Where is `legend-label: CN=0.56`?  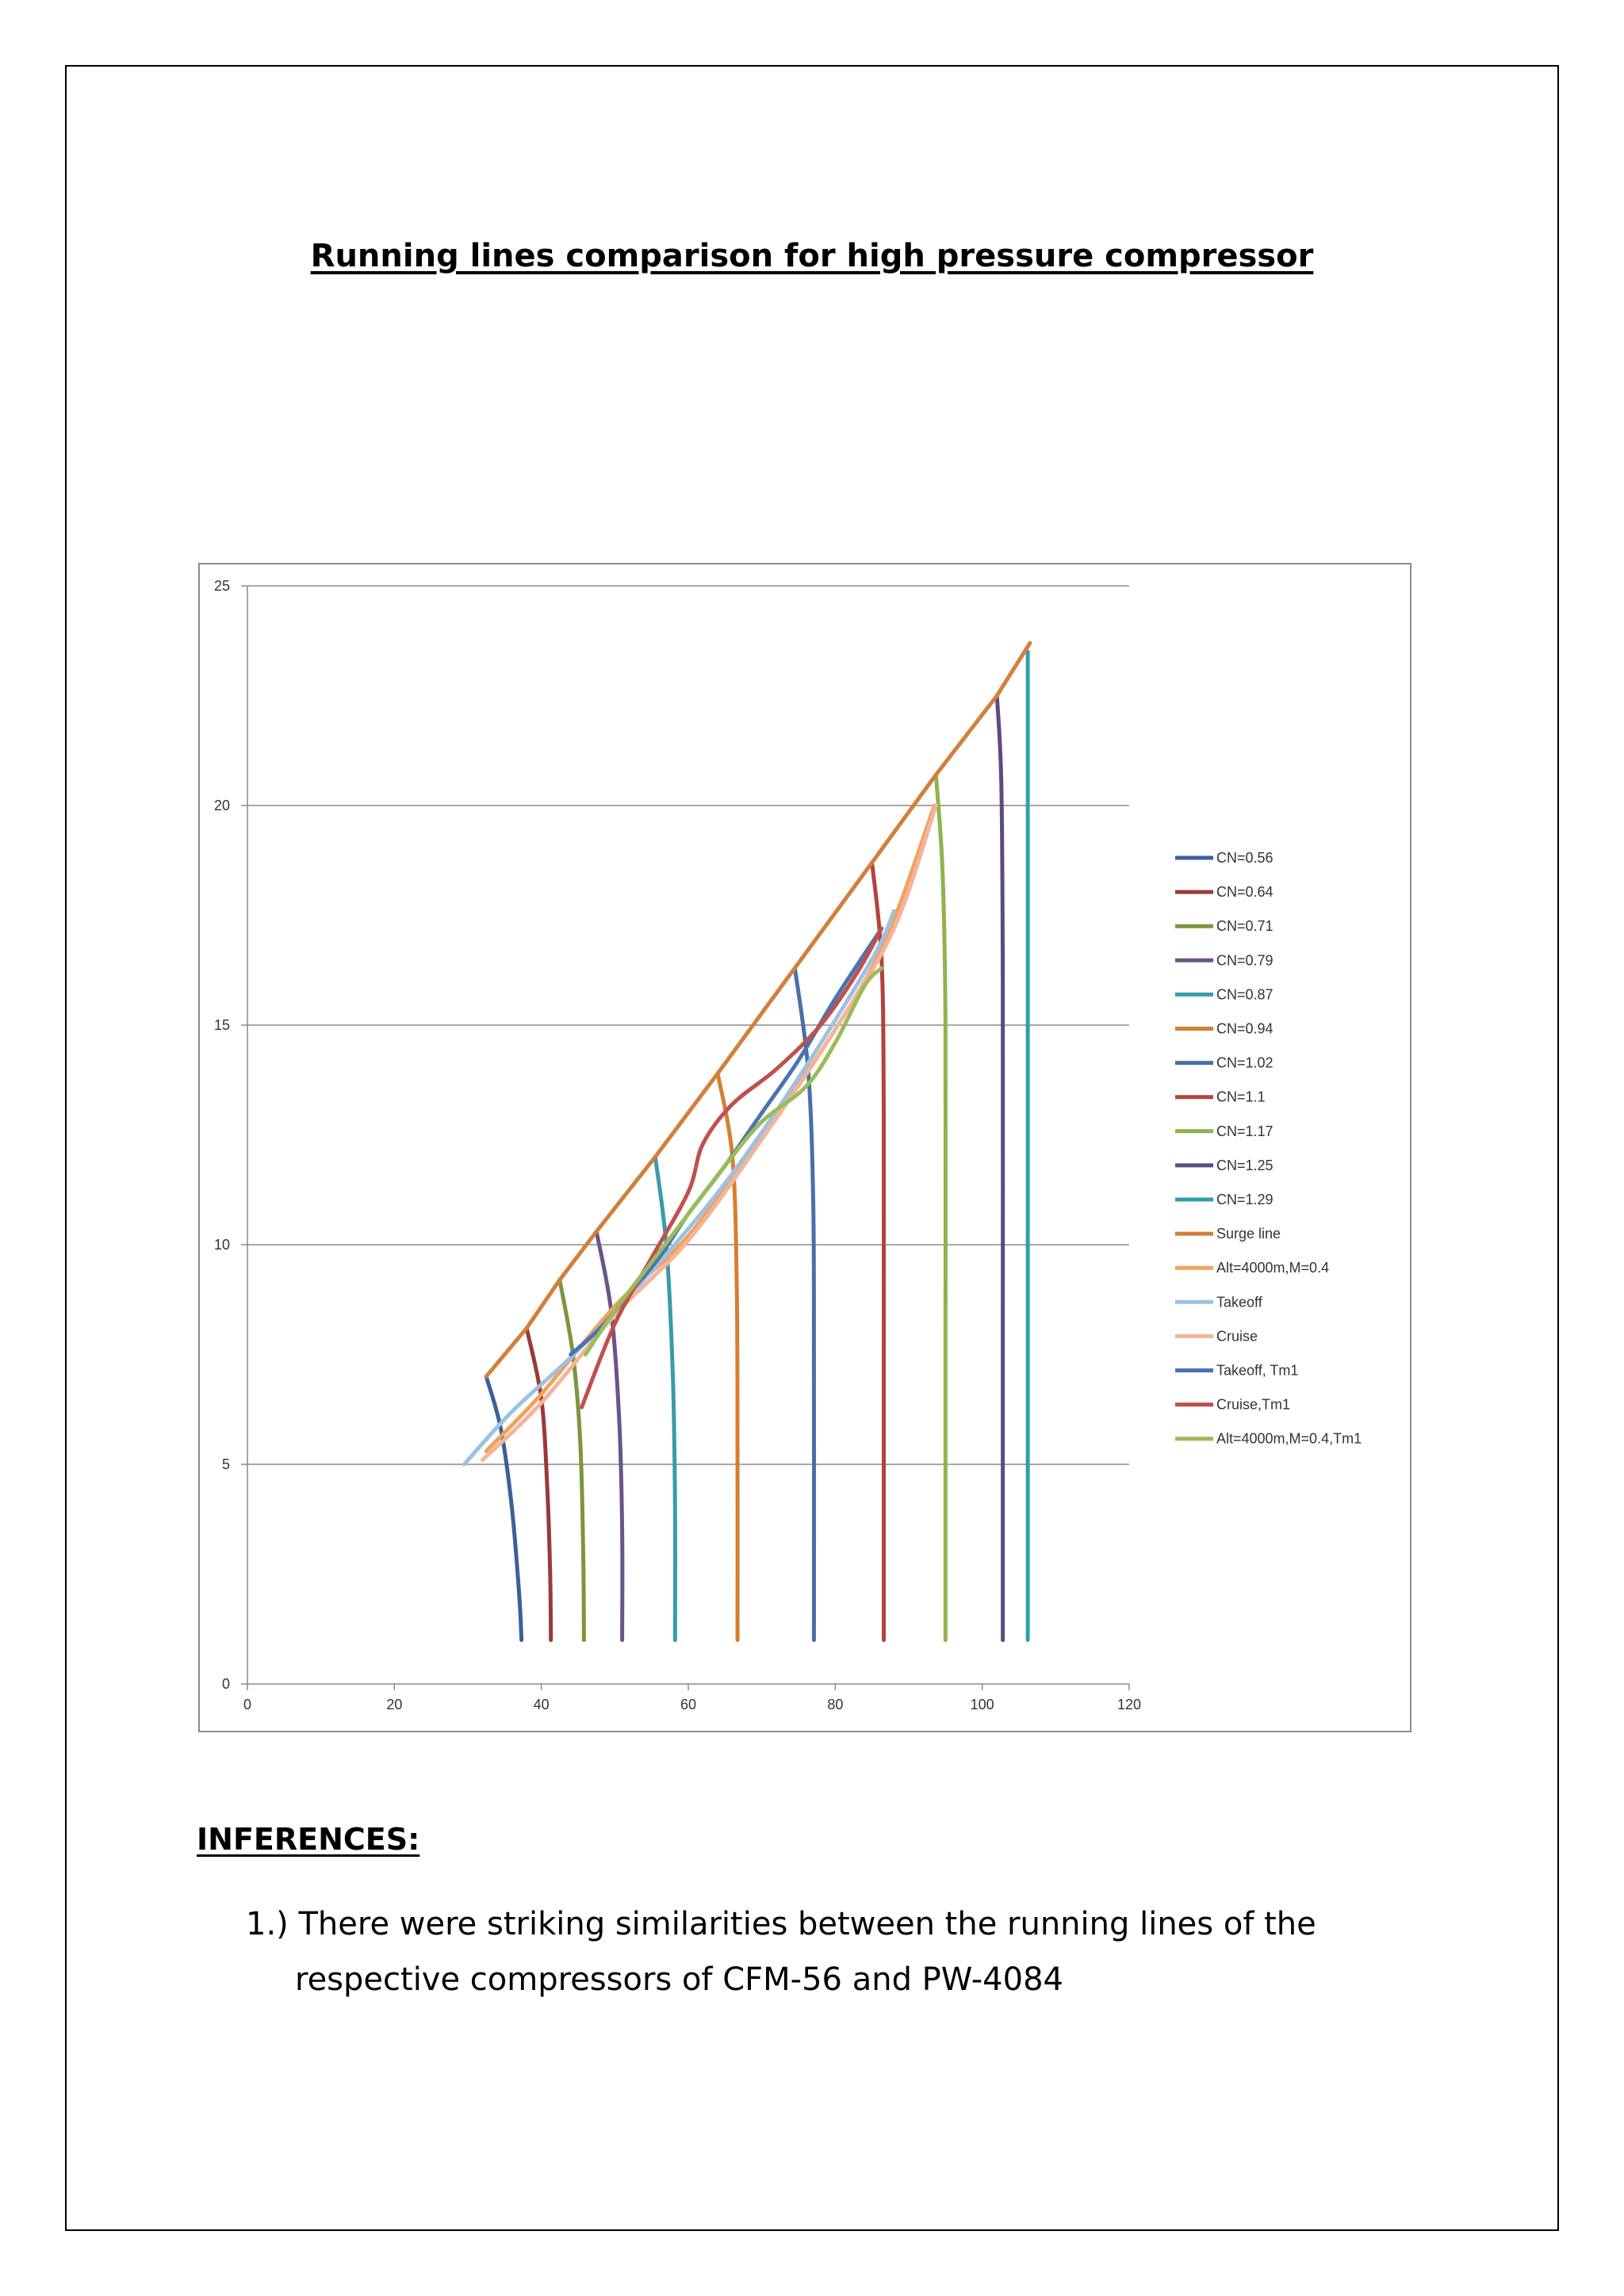
legend-label: CN=0.56 is located at coordinates (1245, 858).